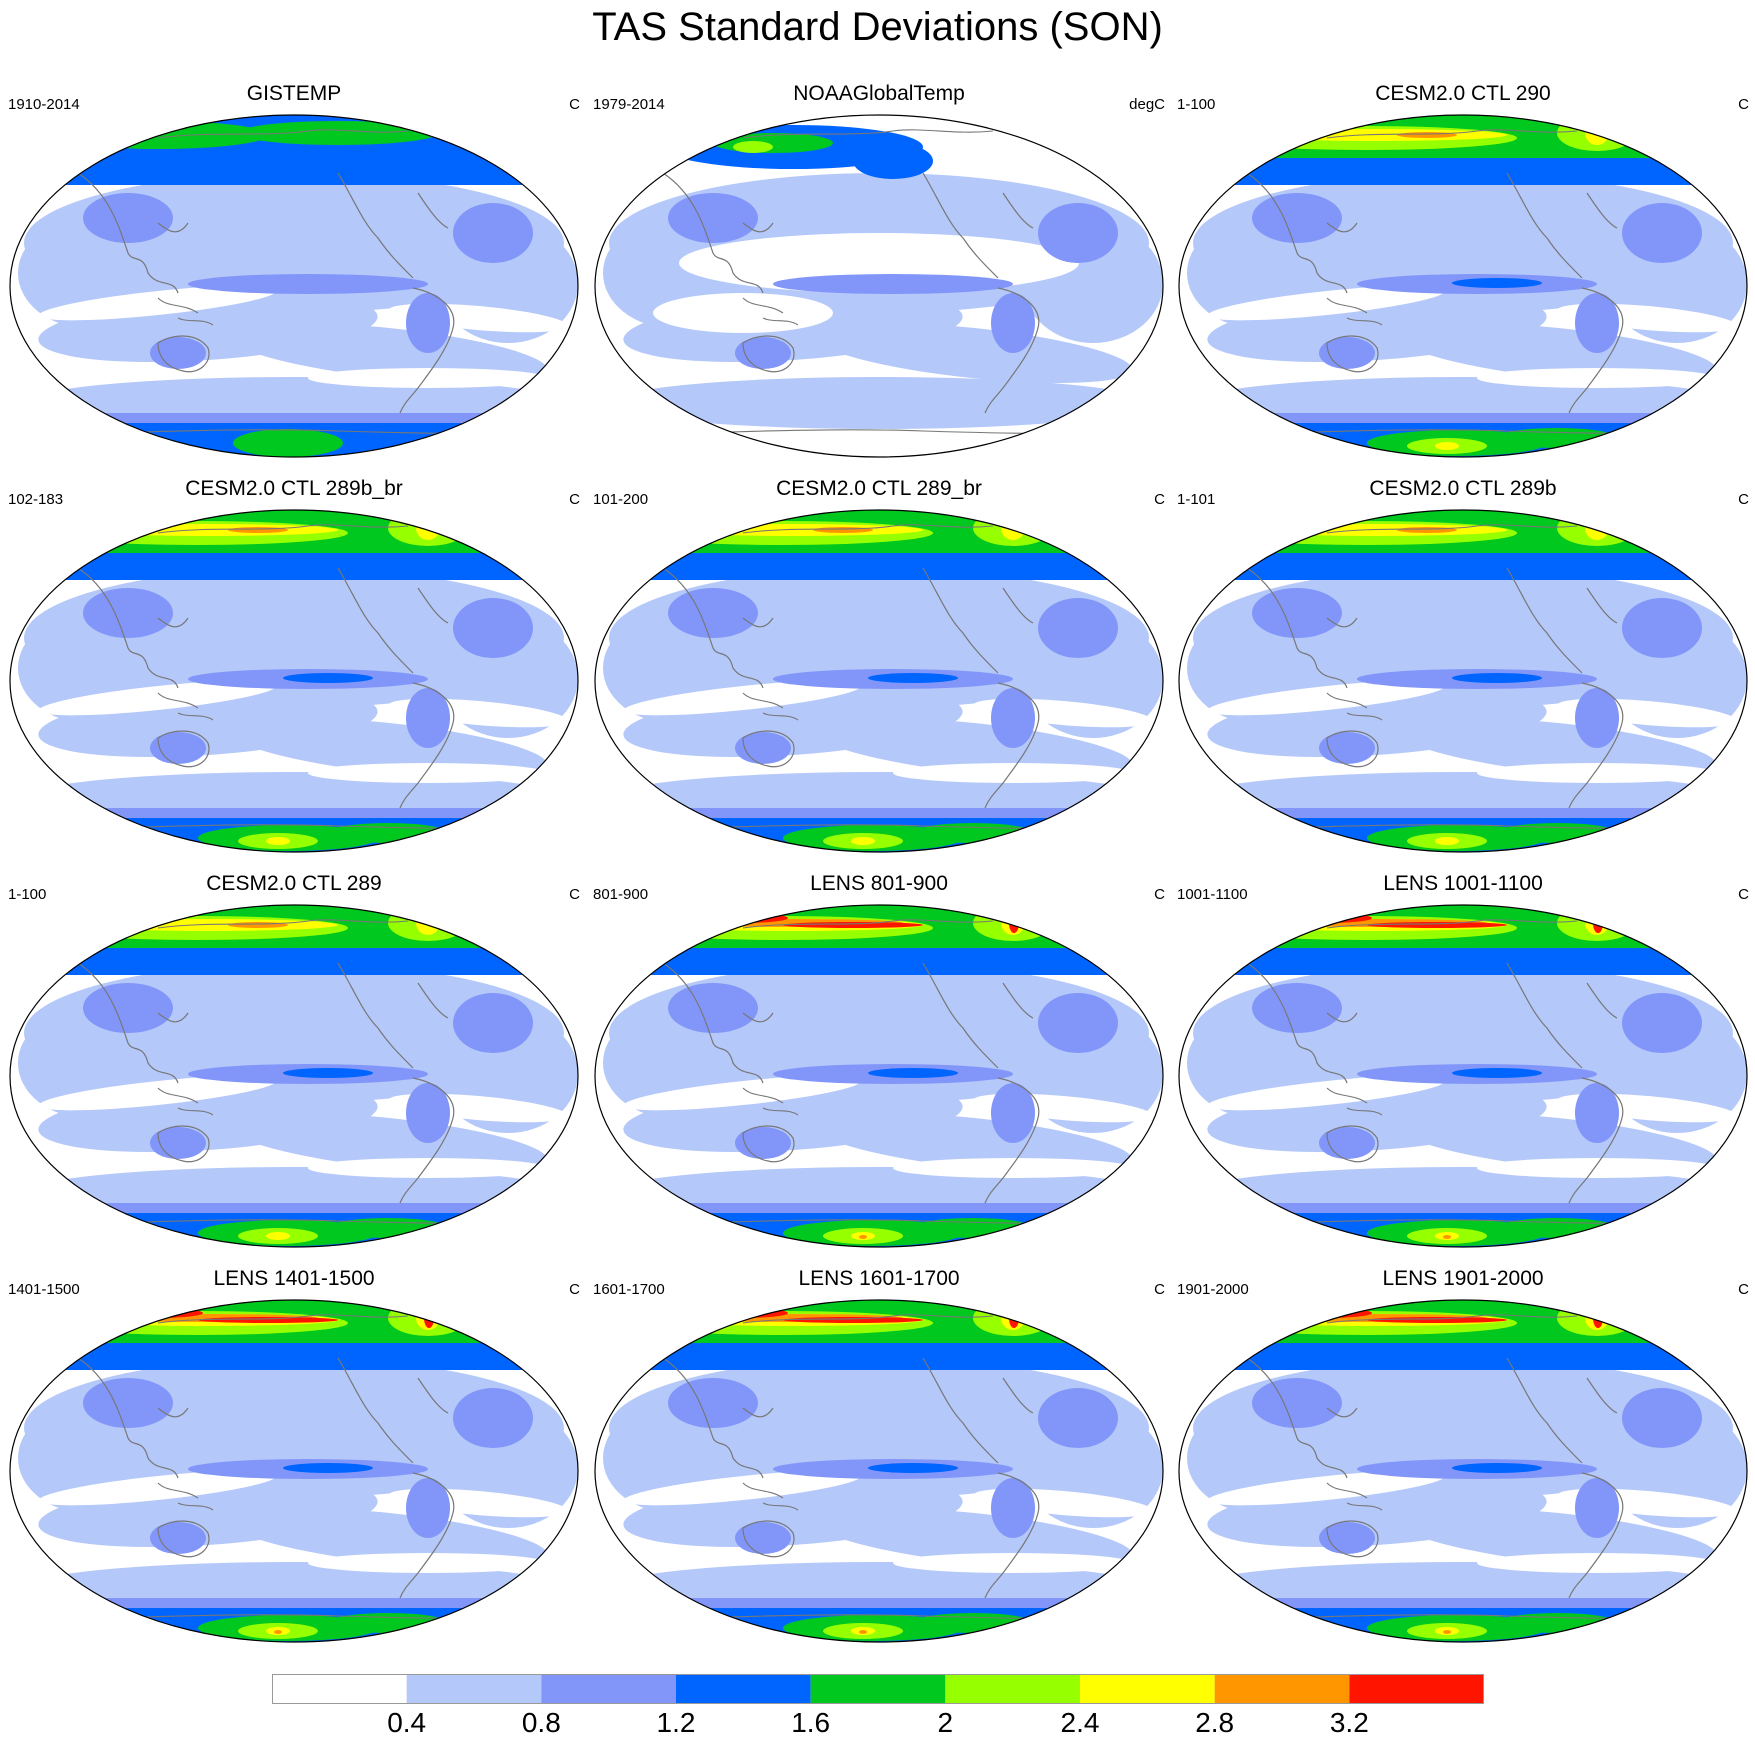 This screenshot has height=1746, width=1755. Describe the element at coordinates (1213, 1289) in the screenshot. I see `panel-period-label: 1901-2000` at that location.